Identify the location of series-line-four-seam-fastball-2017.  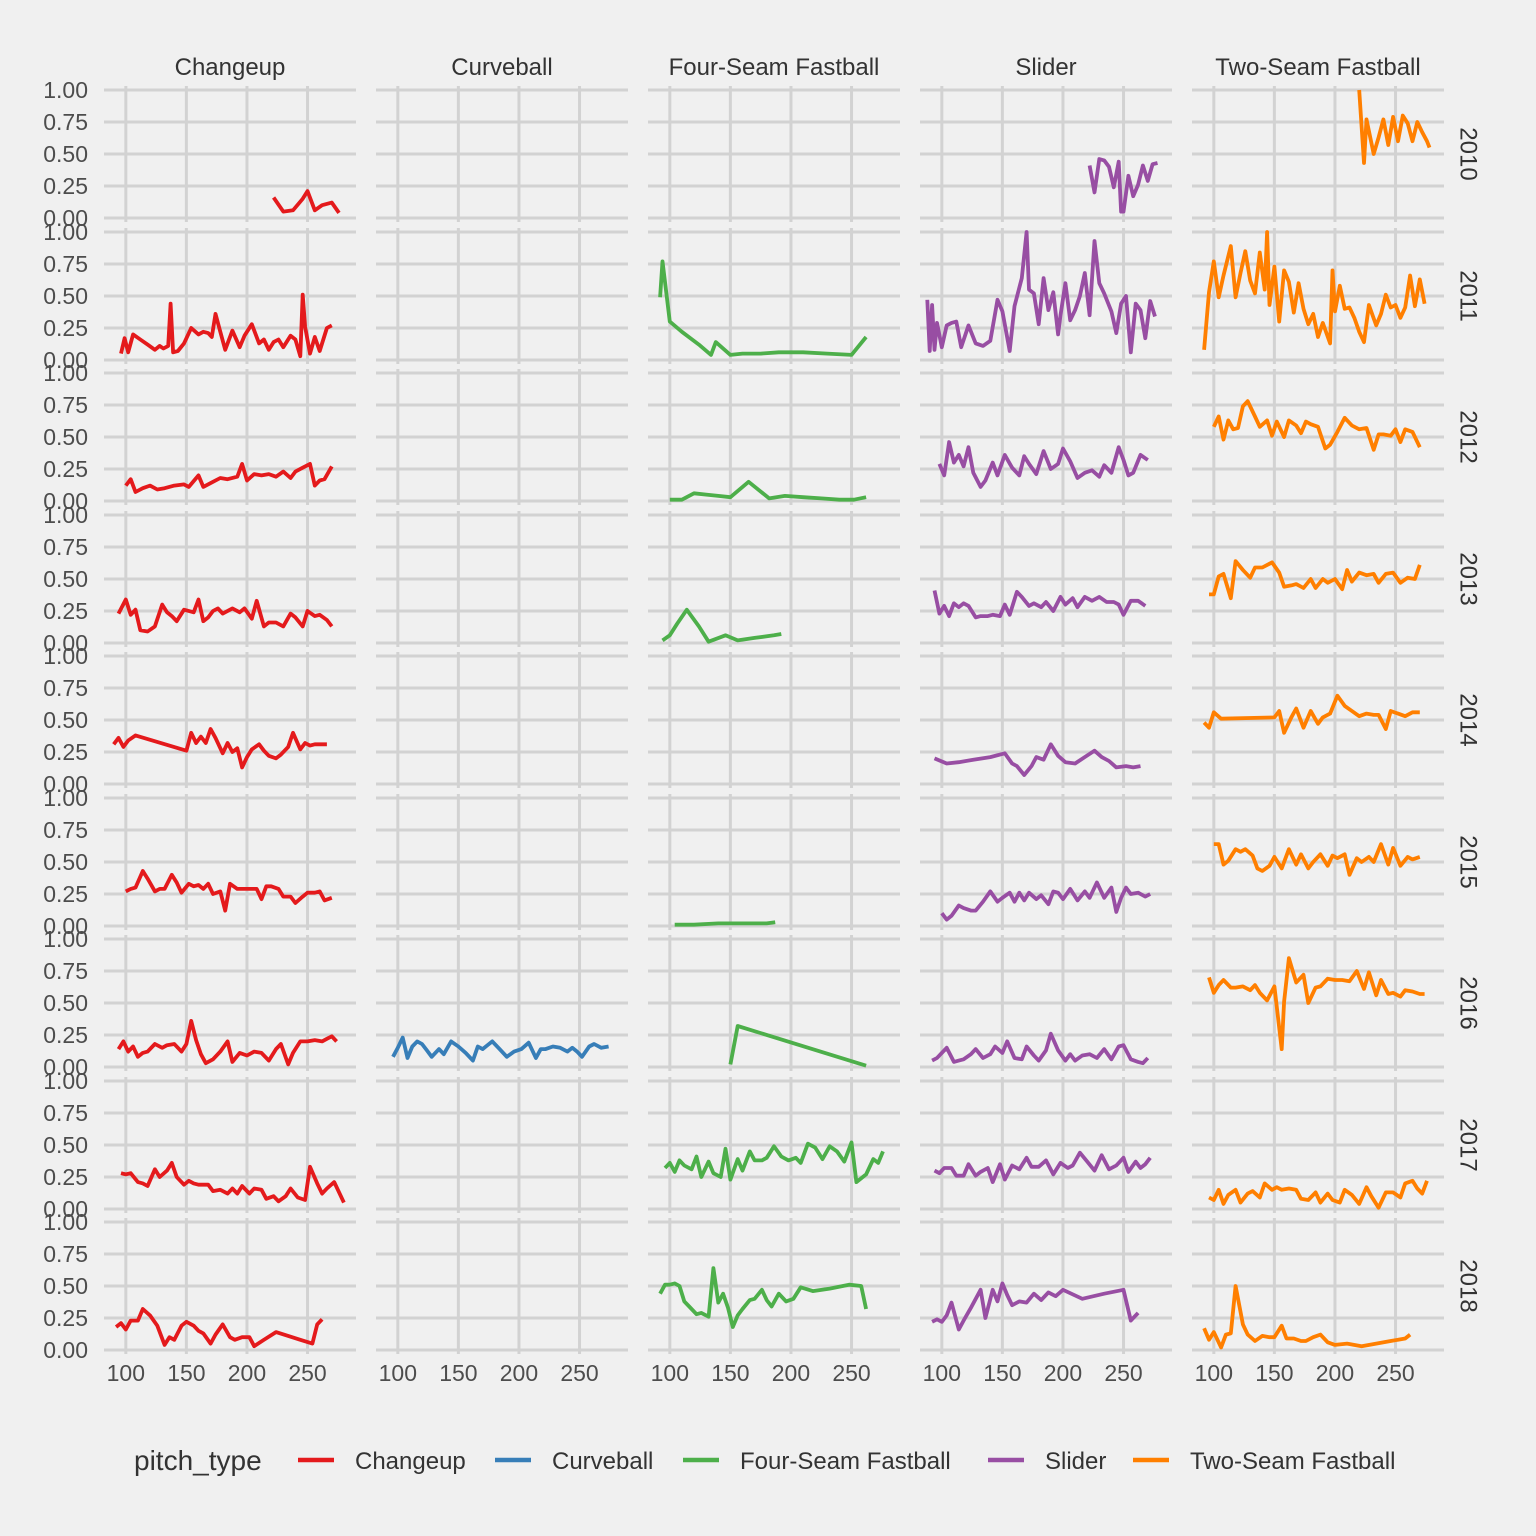
(774, 1162).